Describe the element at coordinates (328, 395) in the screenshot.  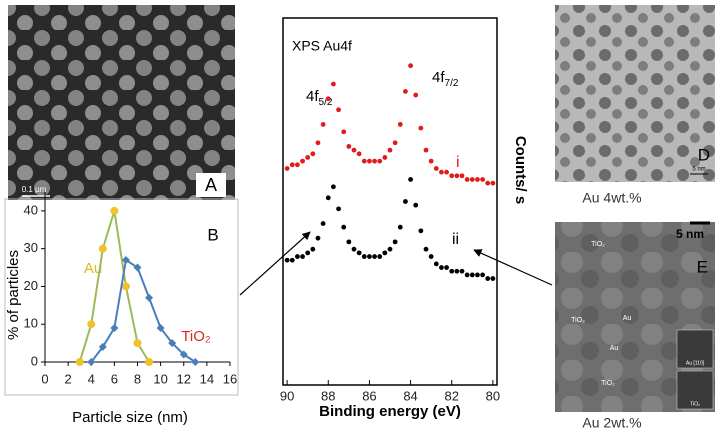
I see `x-tick-label: 88` at that location.